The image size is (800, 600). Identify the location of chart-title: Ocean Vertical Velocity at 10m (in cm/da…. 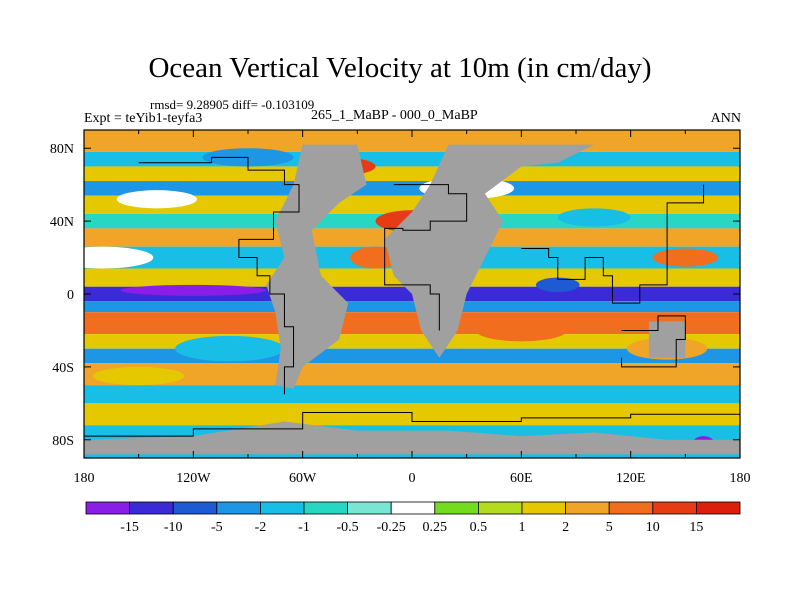
(400, 68).